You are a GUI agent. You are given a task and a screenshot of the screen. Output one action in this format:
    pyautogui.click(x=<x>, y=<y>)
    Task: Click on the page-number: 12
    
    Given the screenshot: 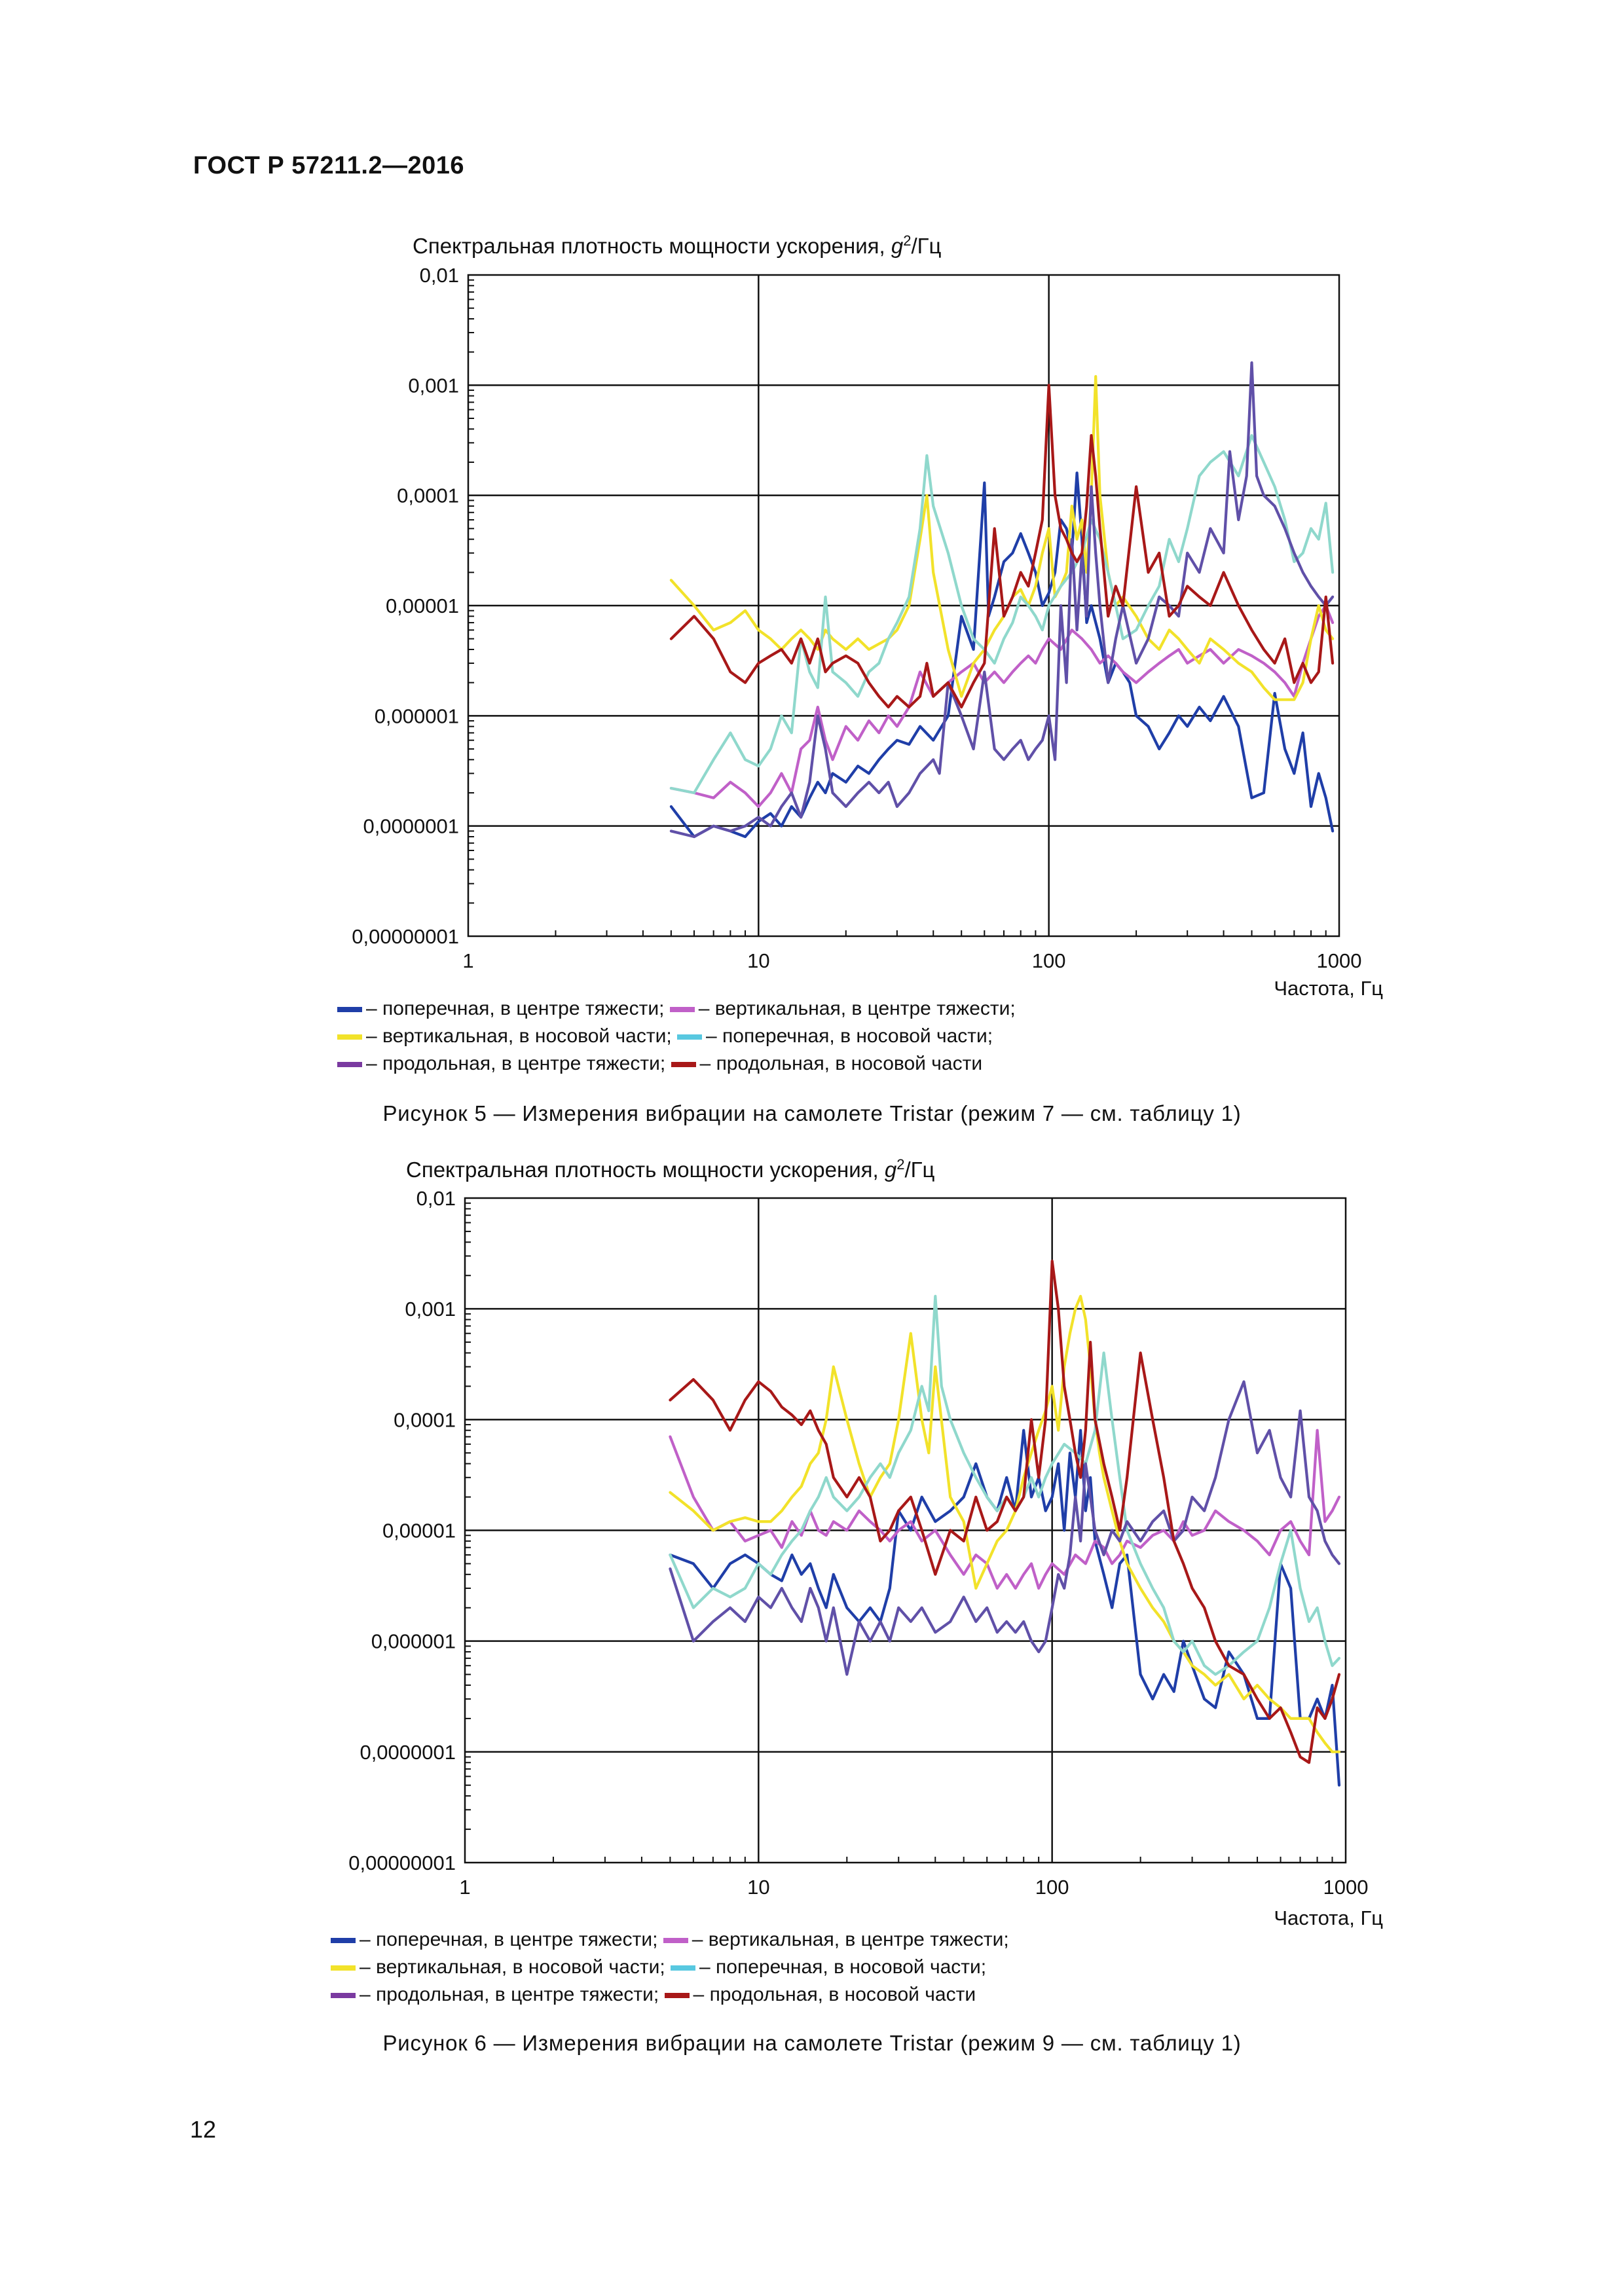 What is the action you would take?
    pyautogui.click(x=203, y=2129)
    